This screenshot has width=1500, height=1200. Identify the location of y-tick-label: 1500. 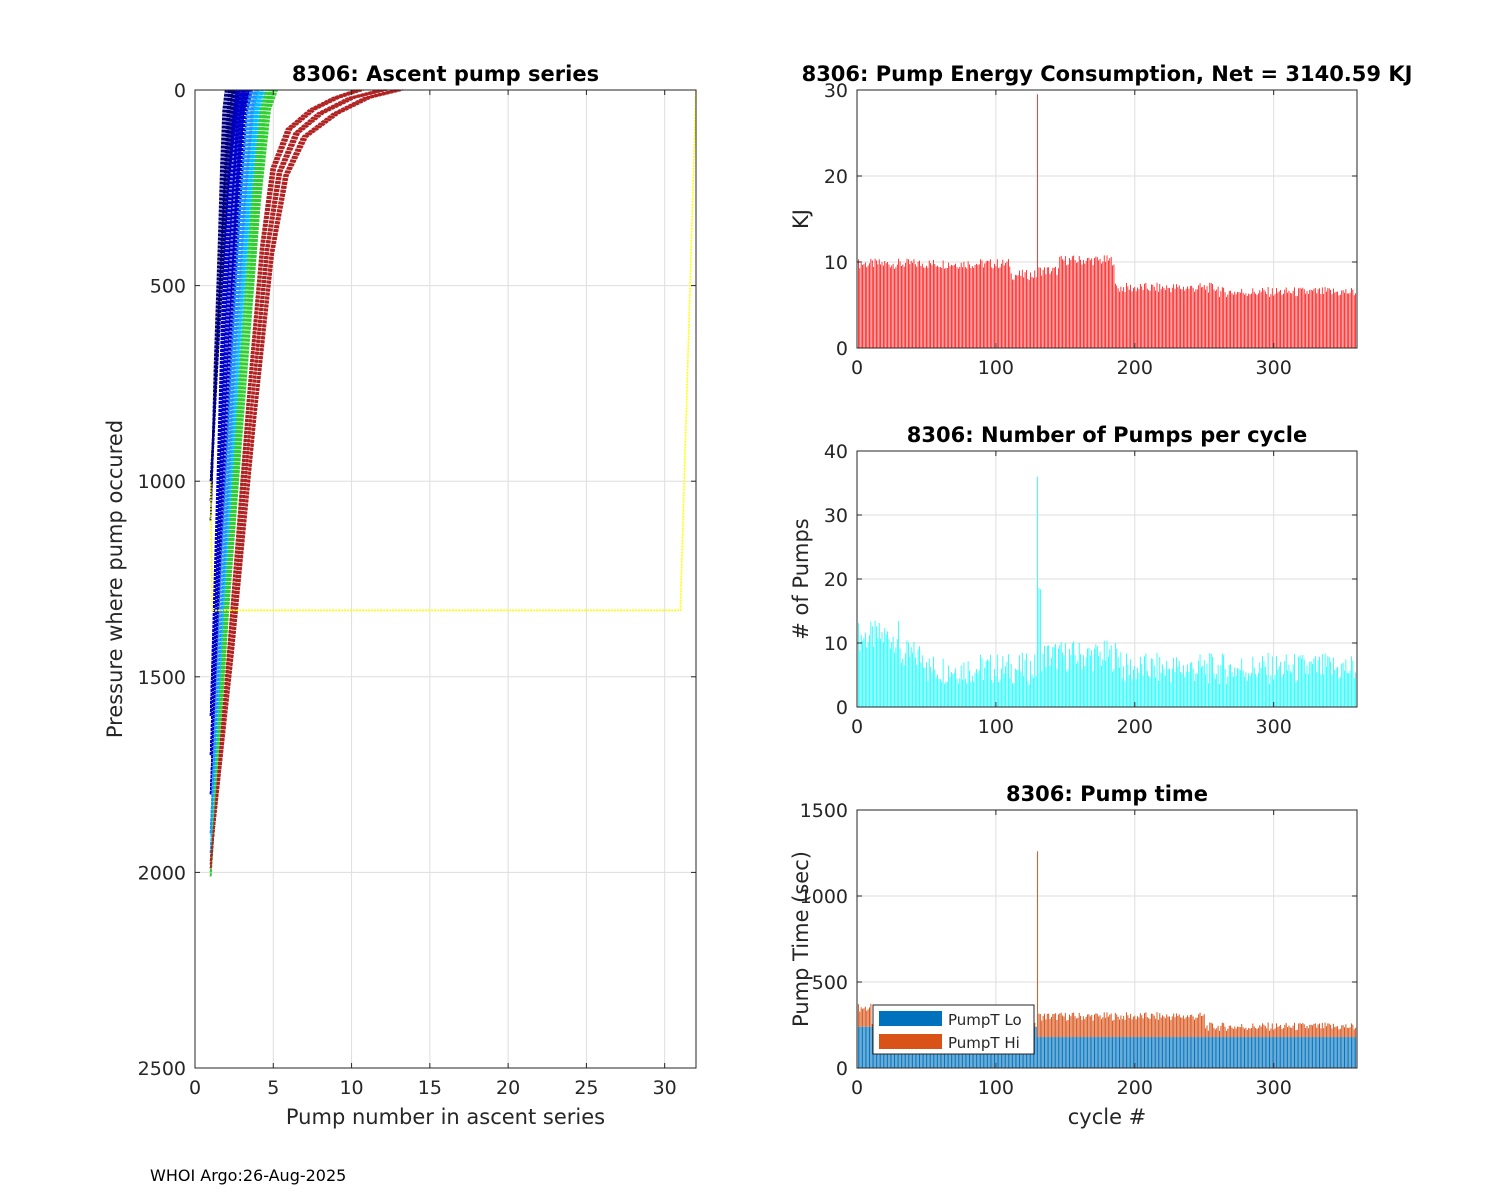
(824, 811).